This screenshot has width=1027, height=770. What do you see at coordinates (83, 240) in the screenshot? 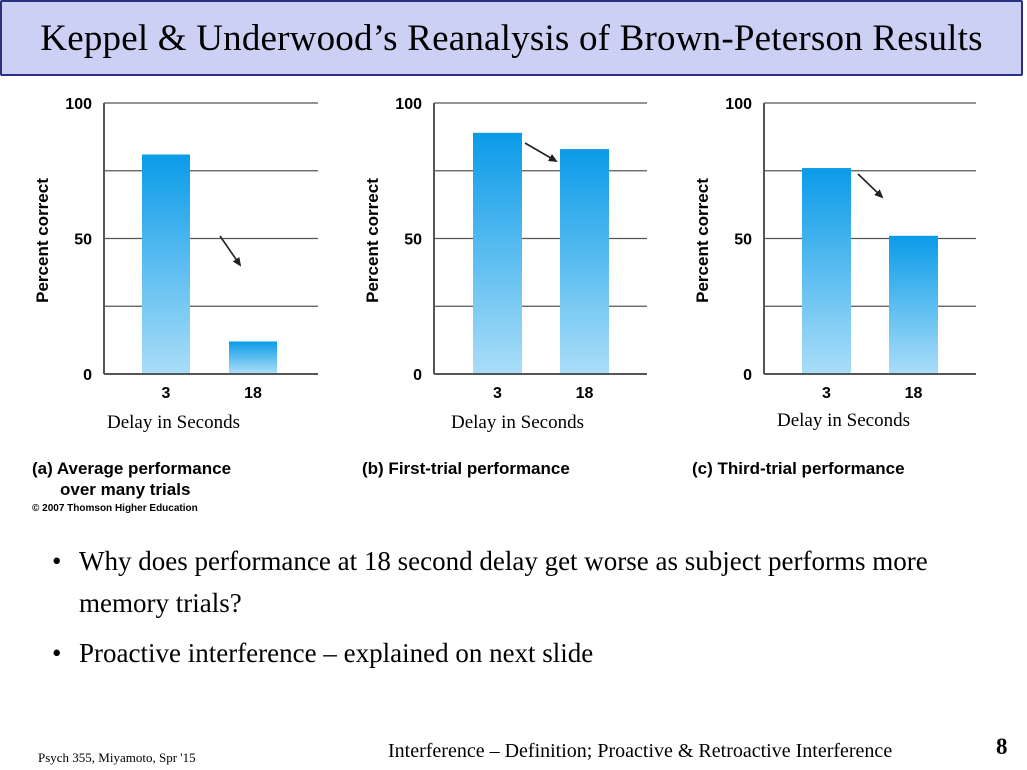
I see `chart-a-ytick-label: 50` at bounding box center [83, 240].